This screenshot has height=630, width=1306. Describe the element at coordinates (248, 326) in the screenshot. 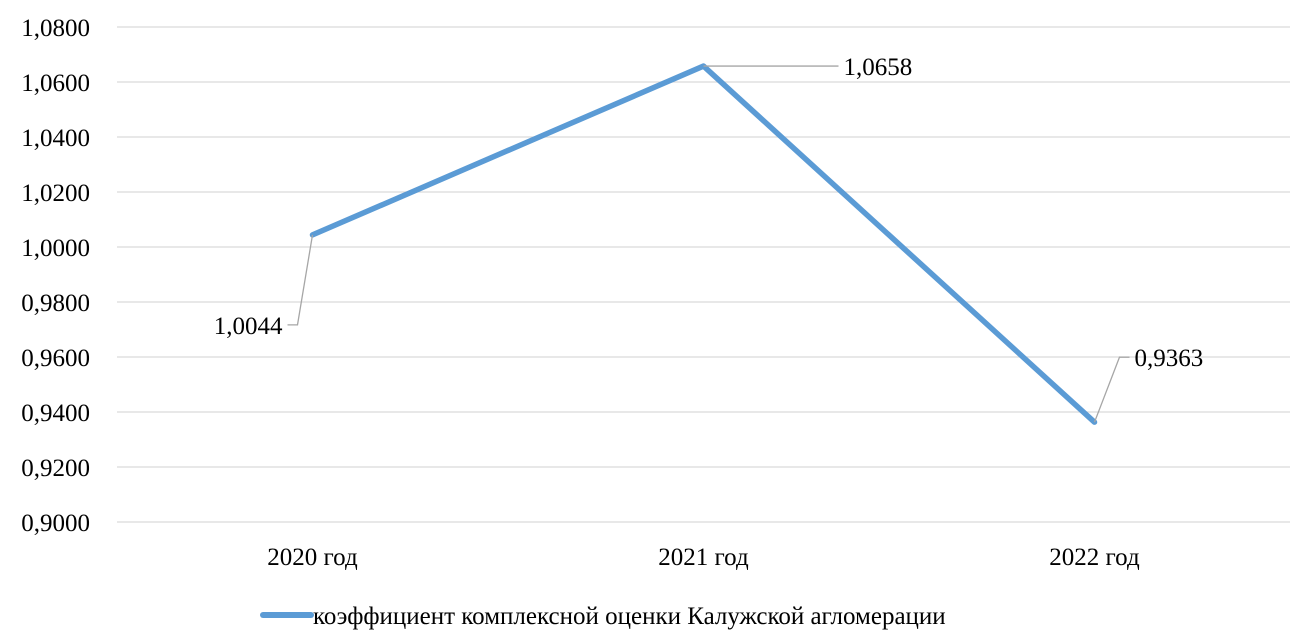

I see `data-label: 1,0044` at that location.